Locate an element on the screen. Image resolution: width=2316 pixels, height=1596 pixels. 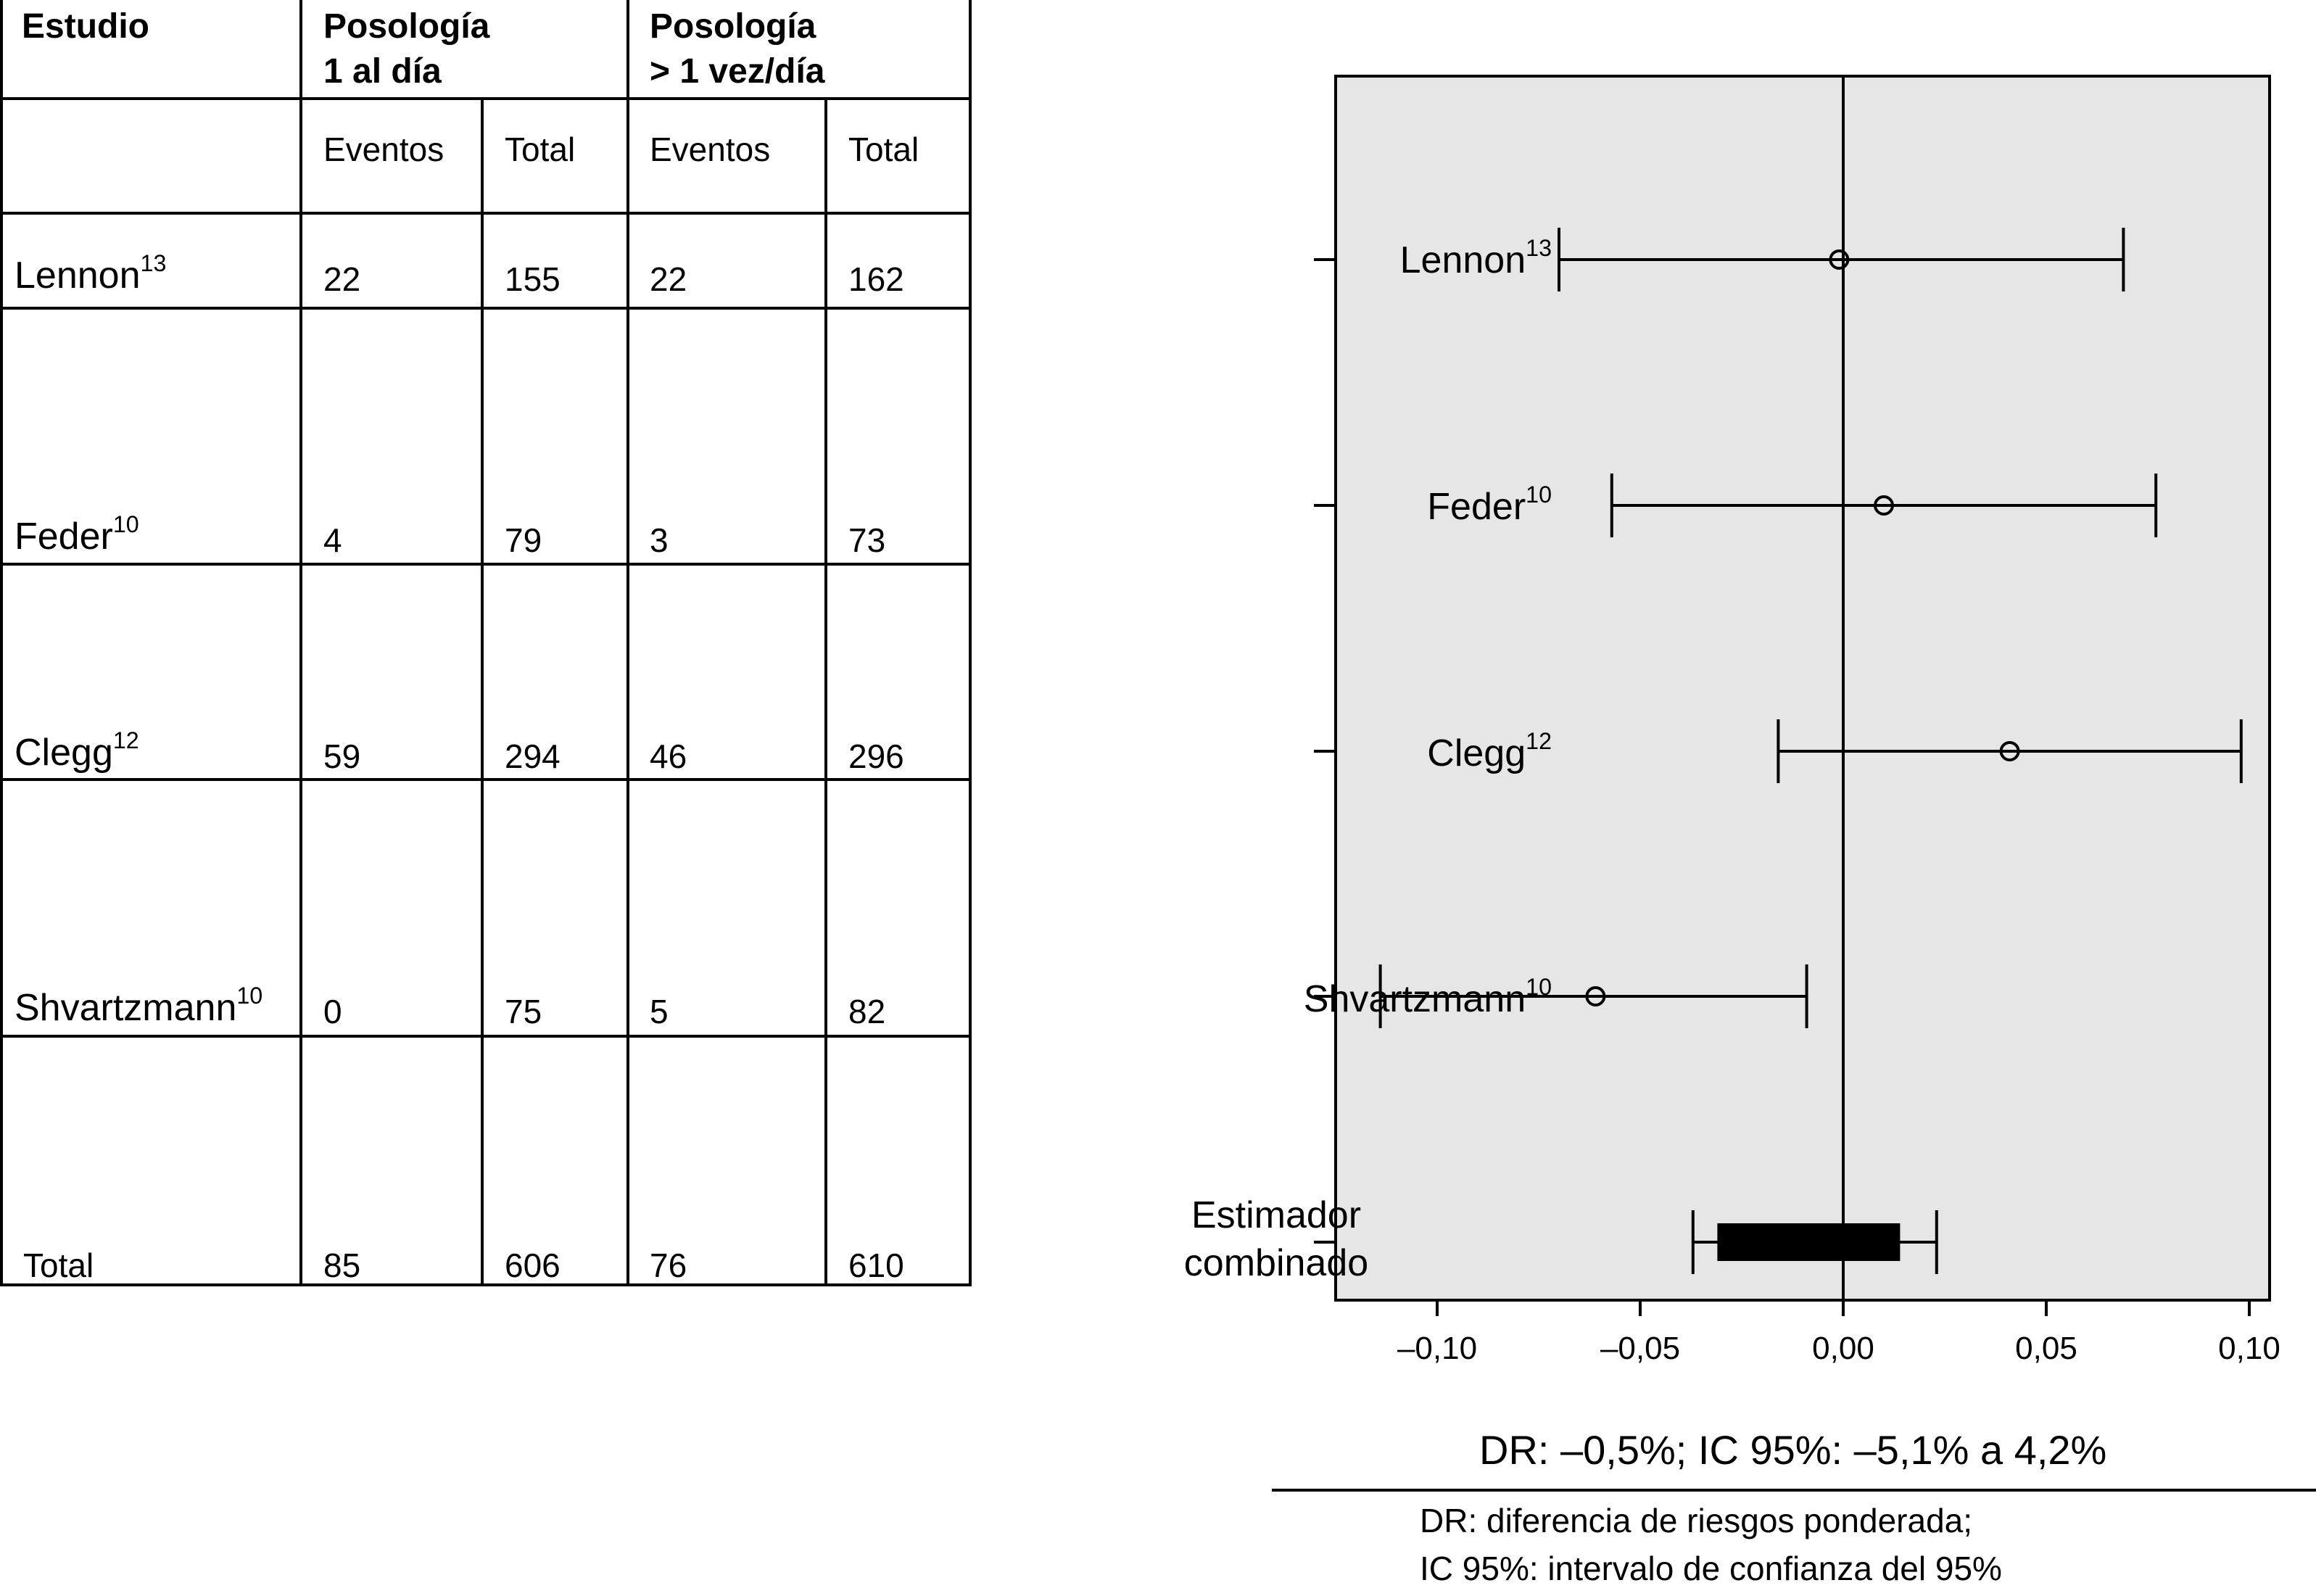
header-total-2: Total is located at coordinates (883, 149).